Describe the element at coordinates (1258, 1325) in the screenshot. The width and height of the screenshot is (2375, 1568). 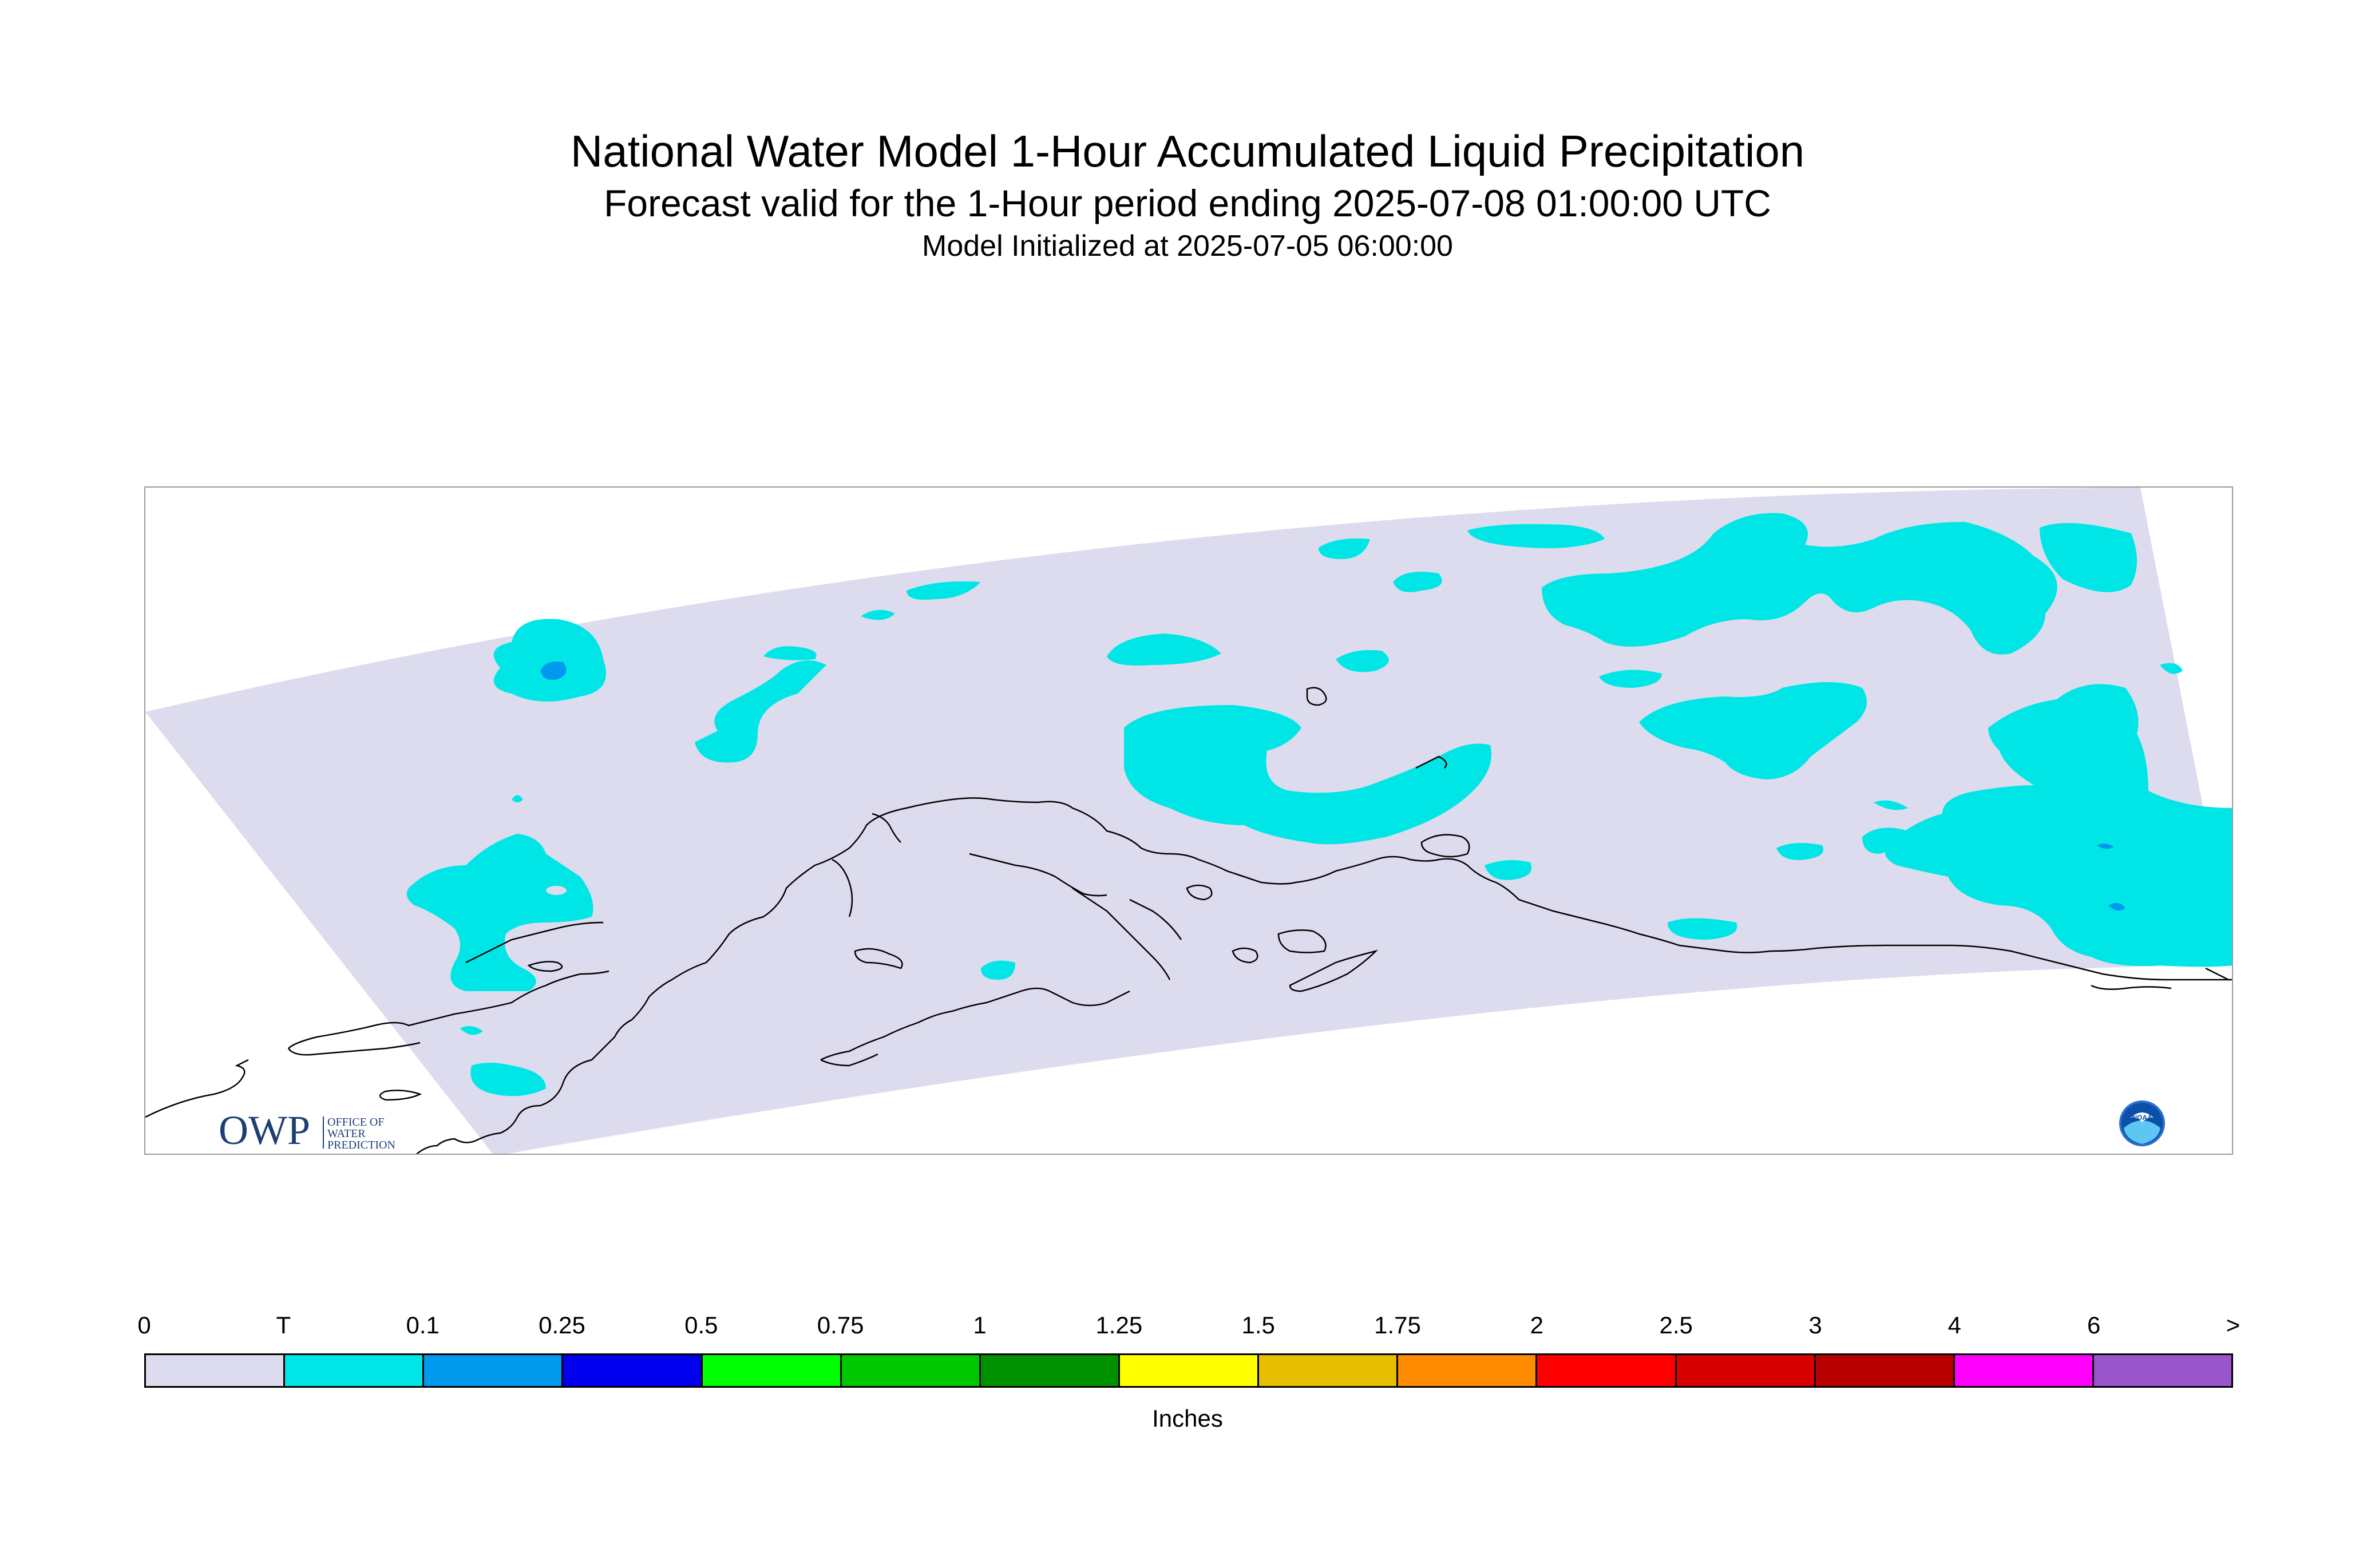
I see `legend-tick-label: 1.5` at that location.